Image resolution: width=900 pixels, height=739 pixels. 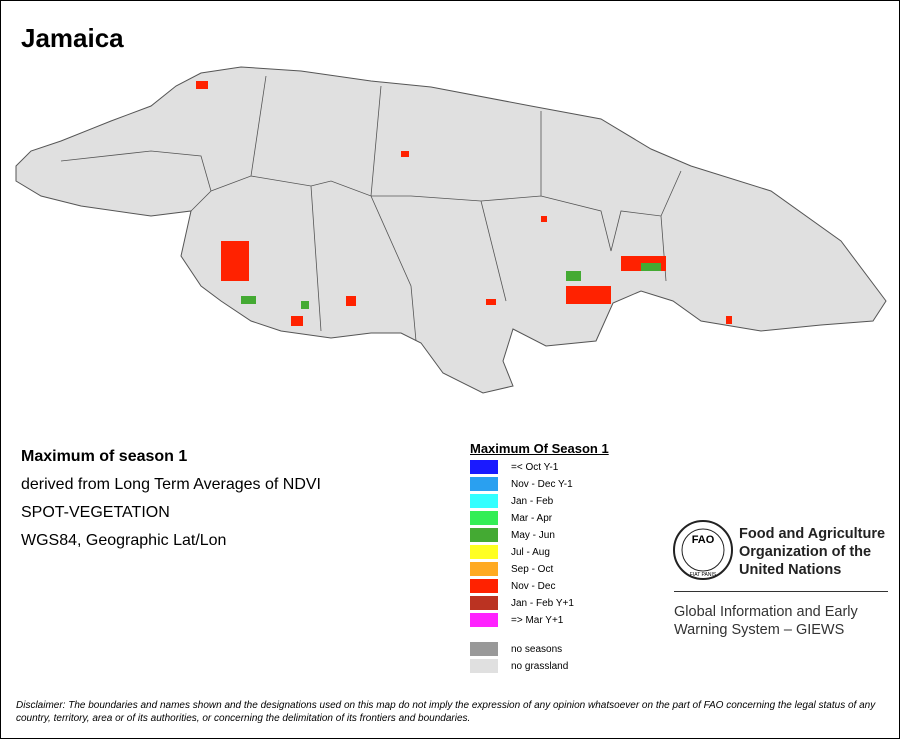 What do you see at coordinates (703, 540) in the screenshot?
I see `logo-text: FAO` at bounding box center [703, 540].